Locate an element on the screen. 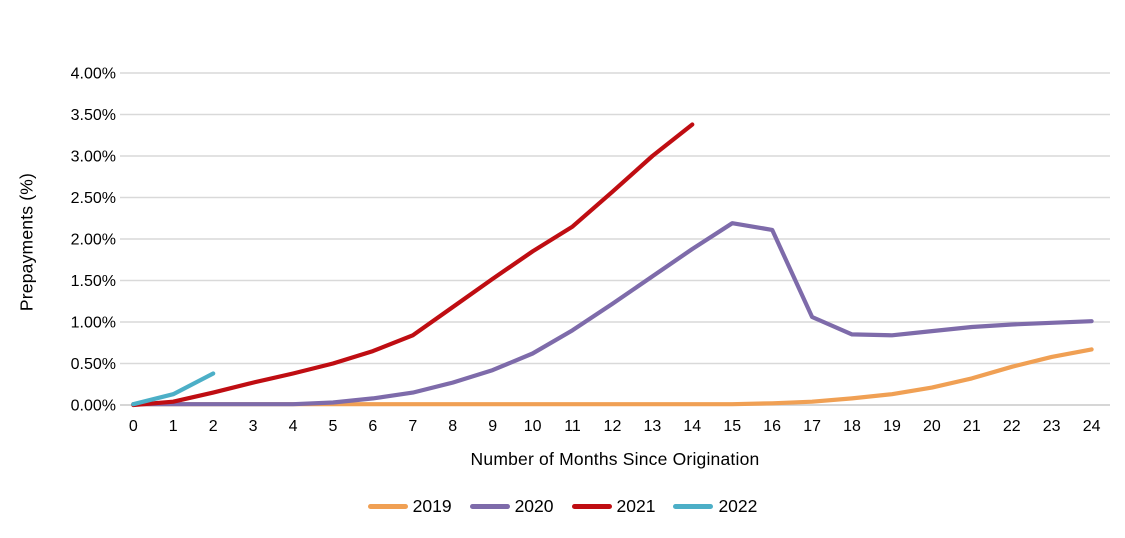 The width and height of the screenshot is (1125, 538). legend: 2019 2020 2021 2022 is located at coordinates (562, 506).